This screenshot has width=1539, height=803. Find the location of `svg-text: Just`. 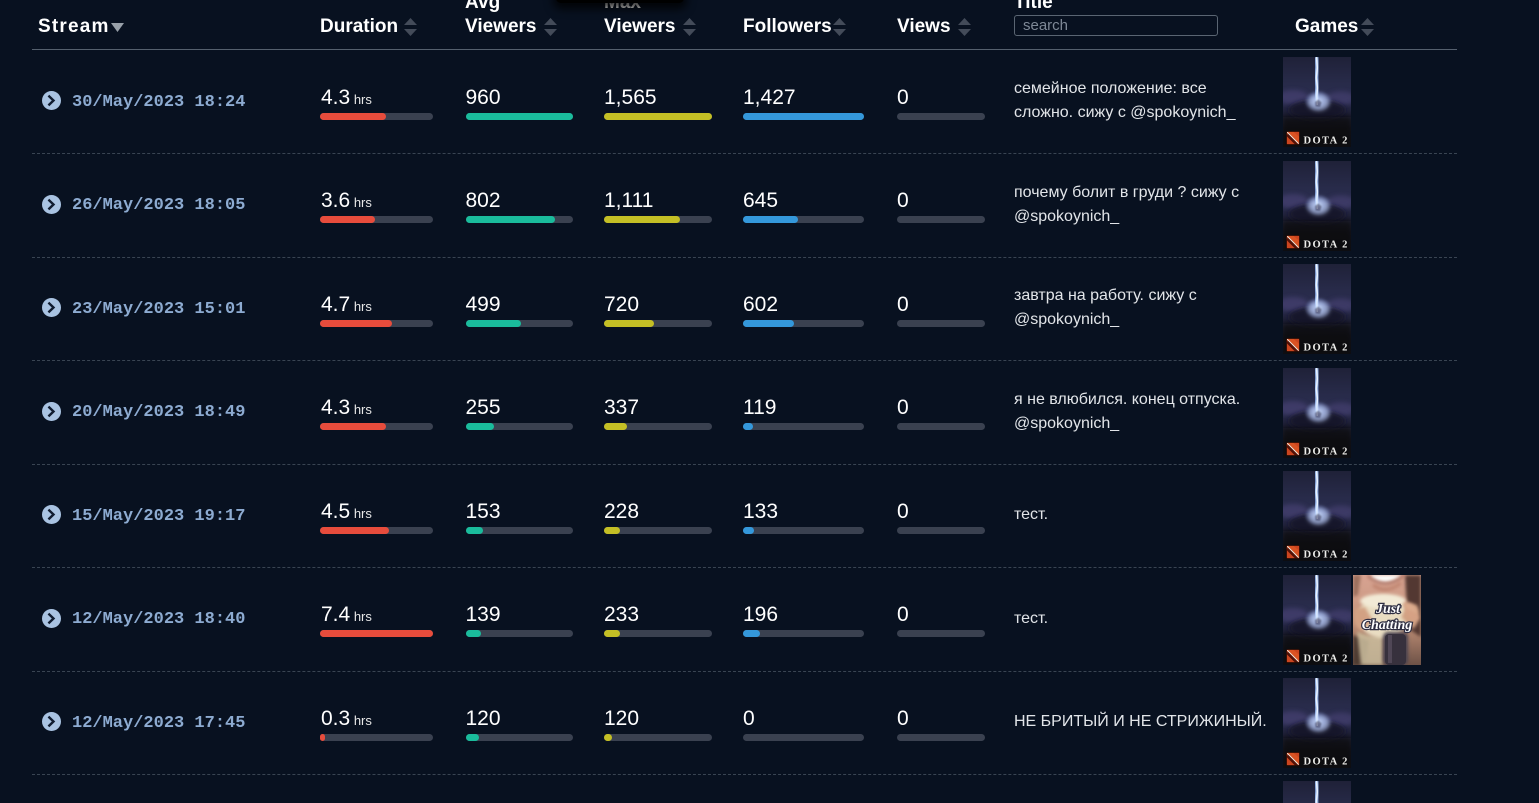

svg-text: Just is located at coordinates (1388, 609).